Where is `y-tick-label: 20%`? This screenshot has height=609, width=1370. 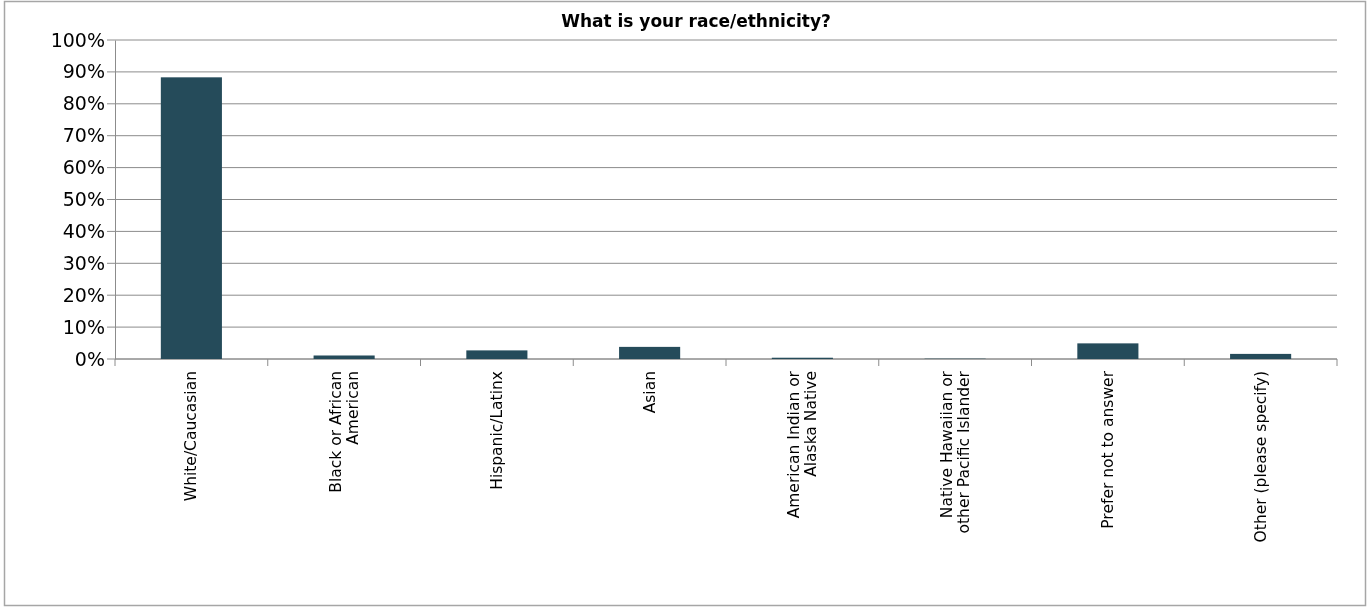 y-tick-label: 20% is located at coordinates (83, 294).